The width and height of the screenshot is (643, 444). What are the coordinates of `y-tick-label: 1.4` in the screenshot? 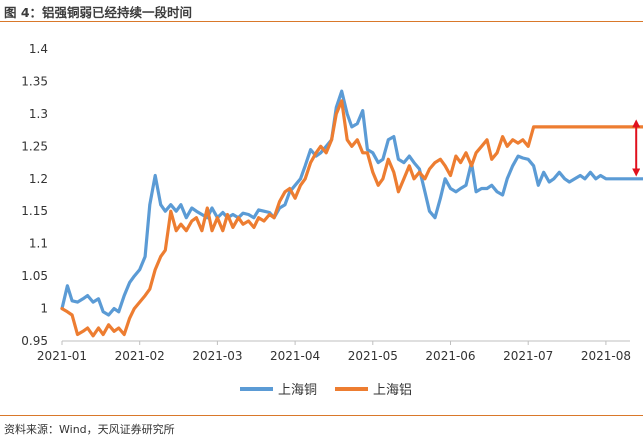 It's located at (38, 49).